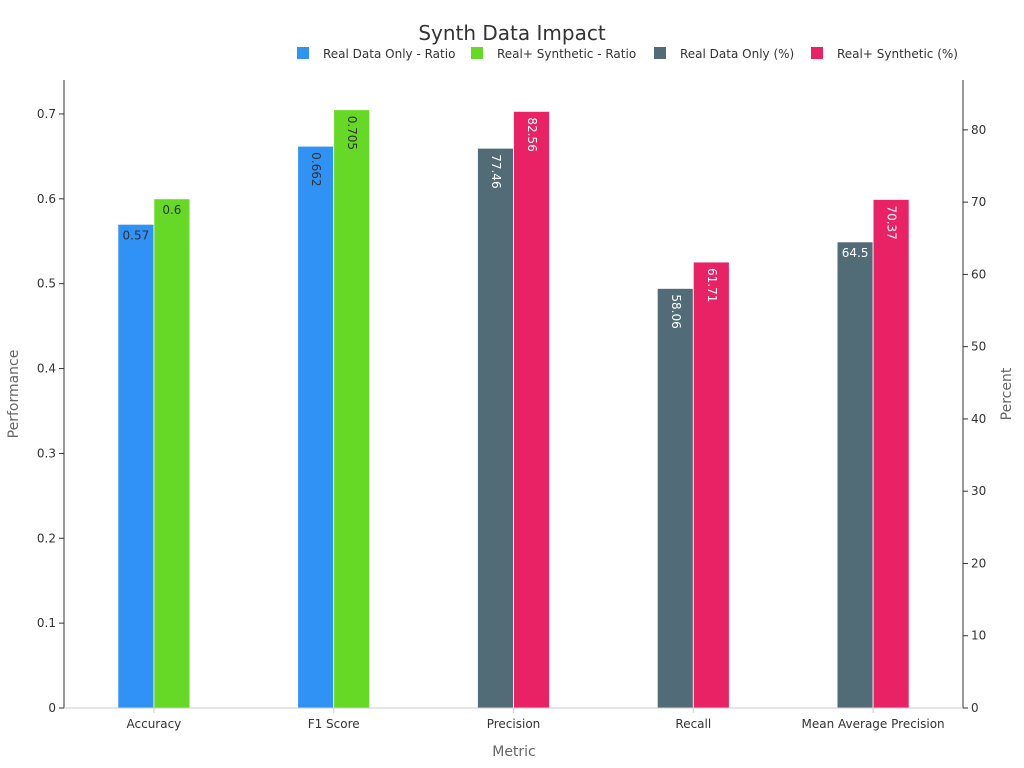 This screenshot has width=1024, height=768. I want to click on data-label: 0.57, so click(136, 235).